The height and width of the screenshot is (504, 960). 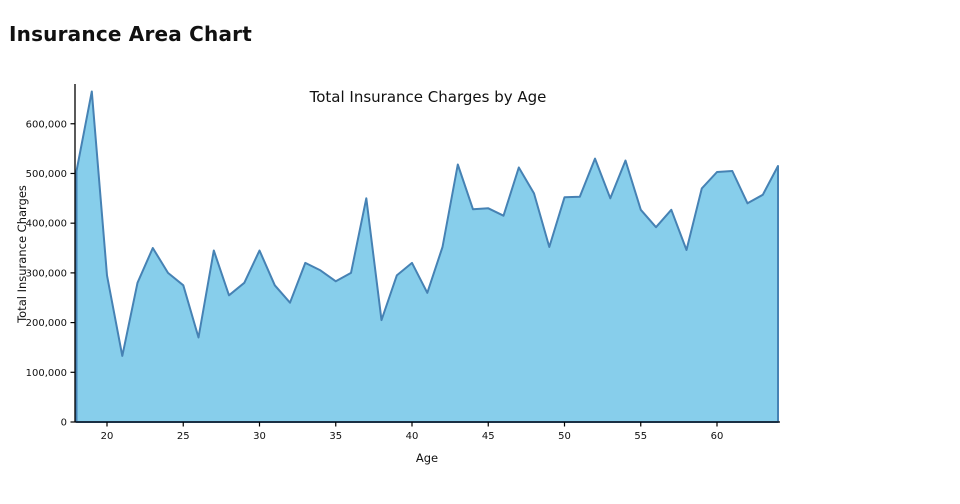 I want to click on y-tick-label: 0, so click(x=64, y=423).